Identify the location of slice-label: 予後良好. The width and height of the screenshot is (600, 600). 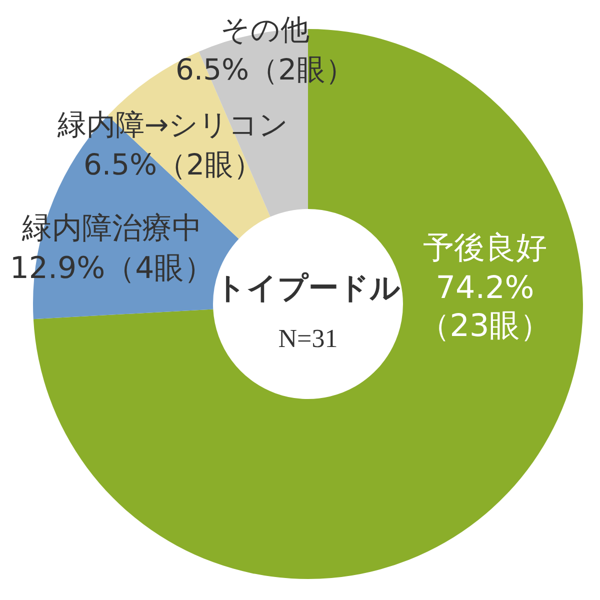
(485, 248).